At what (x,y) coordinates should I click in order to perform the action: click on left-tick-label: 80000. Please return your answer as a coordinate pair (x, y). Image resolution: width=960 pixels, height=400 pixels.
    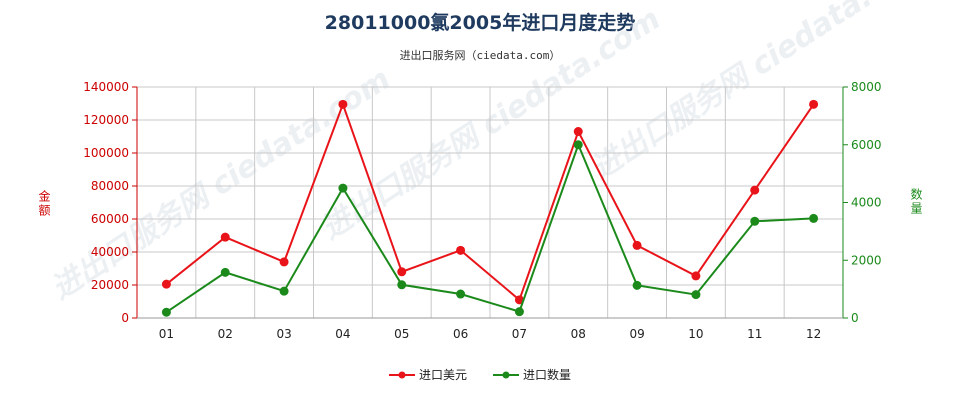
    Looking at the image, I should click on (110, 186).